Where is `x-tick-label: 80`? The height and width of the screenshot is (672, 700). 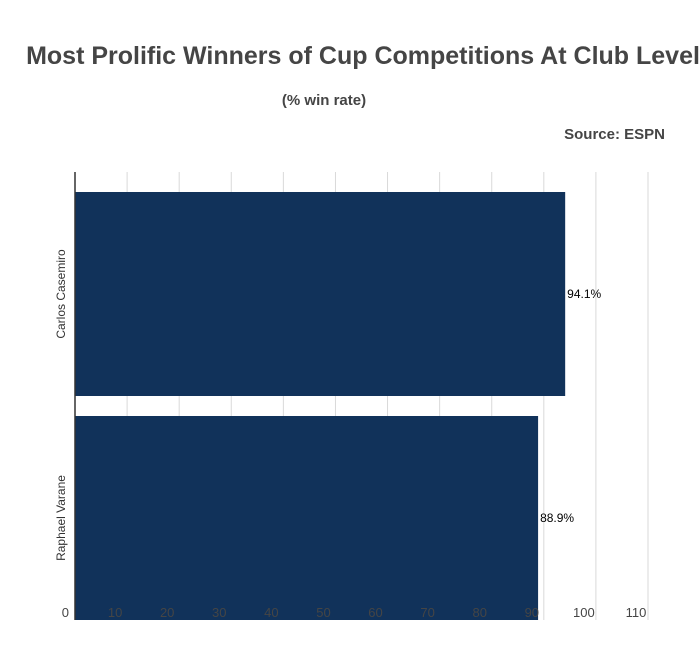 x-tick-label: 80 is located at coordinates (479, 612).